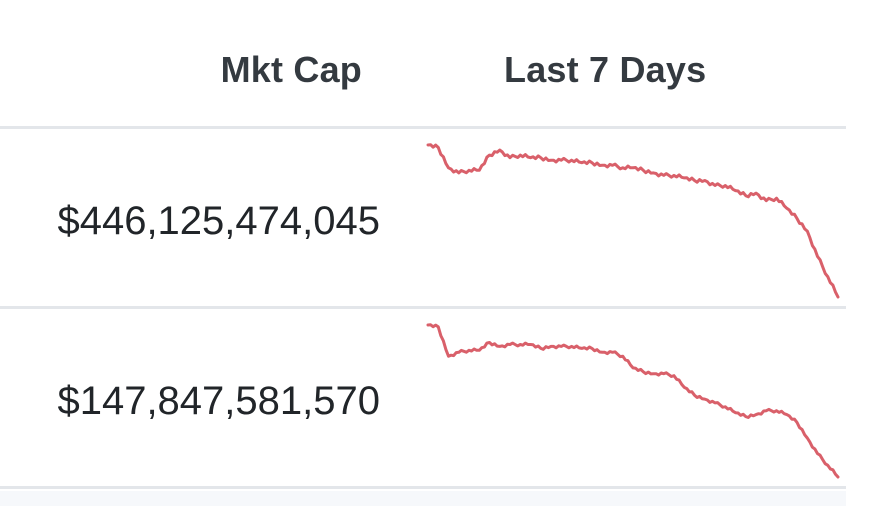 The image size is (880, 506). I want to click on mkt-cap-column-header: Mkt Cap, so click(291, 69).